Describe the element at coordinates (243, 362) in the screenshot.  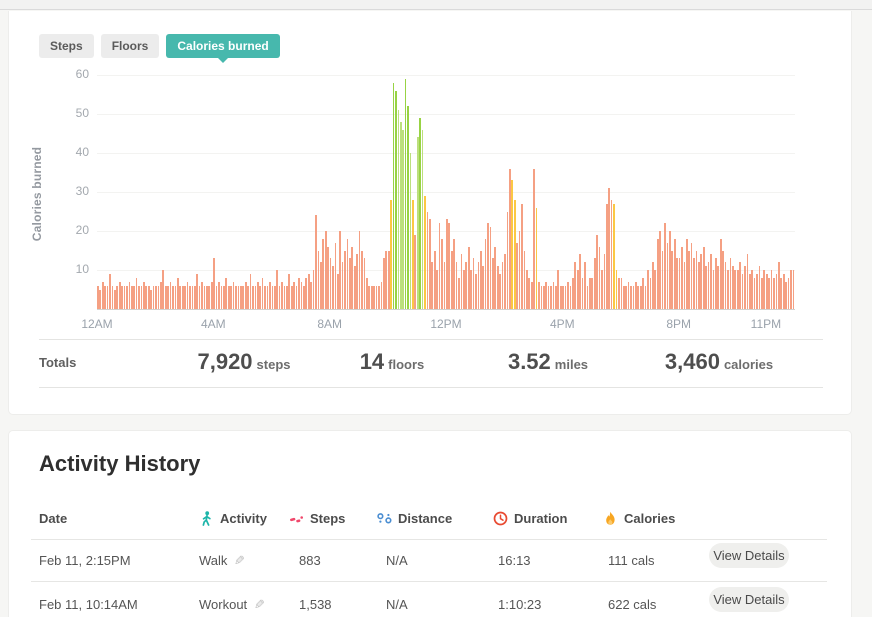
I see `total-steps: 7,920 steps` at that location.